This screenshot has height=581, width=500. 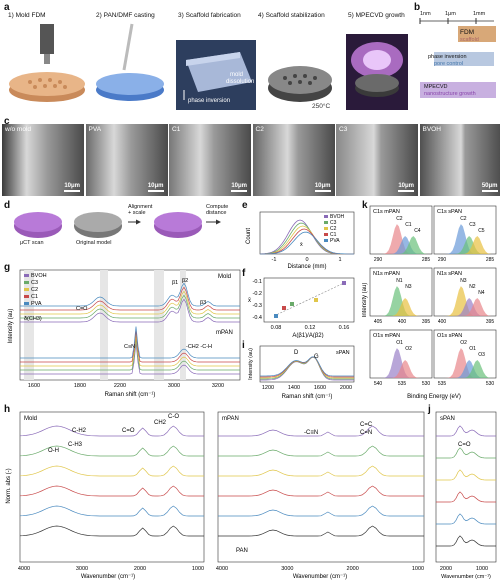 What do you see at coordinates (417, 7) in the screenshot?
I see `panel-label-b: b` at bounding box center [417, 7].